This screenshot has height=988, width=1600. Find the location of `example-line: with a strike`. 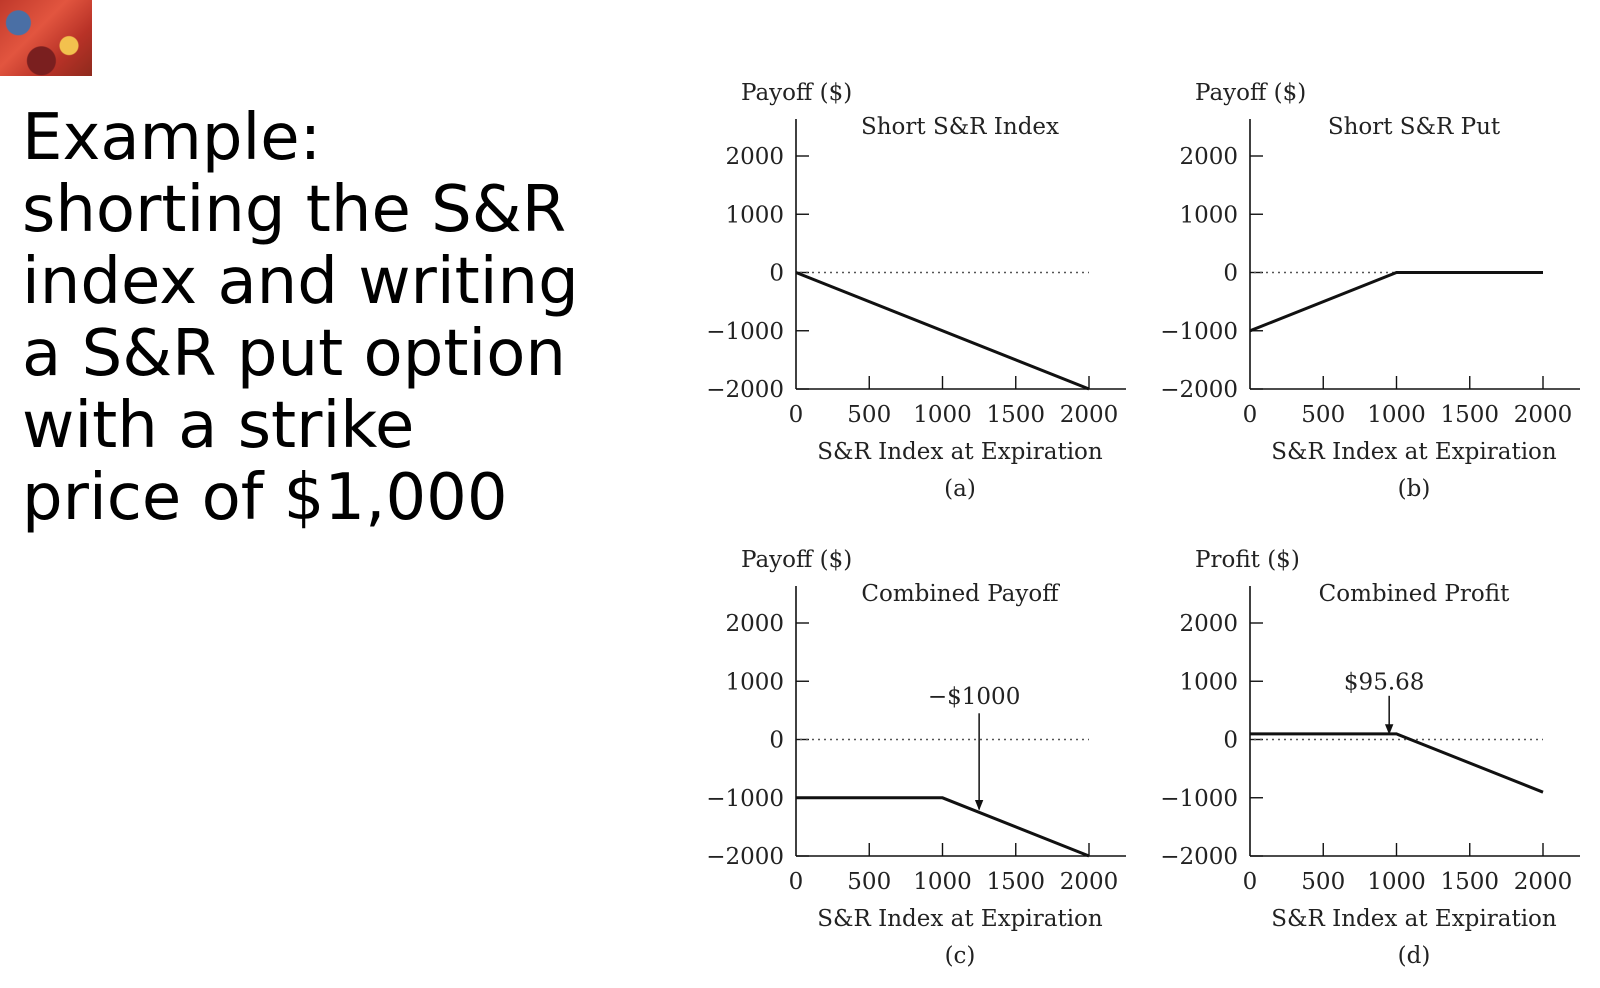

example-line: with a strike is located at coordinates (218, 426).